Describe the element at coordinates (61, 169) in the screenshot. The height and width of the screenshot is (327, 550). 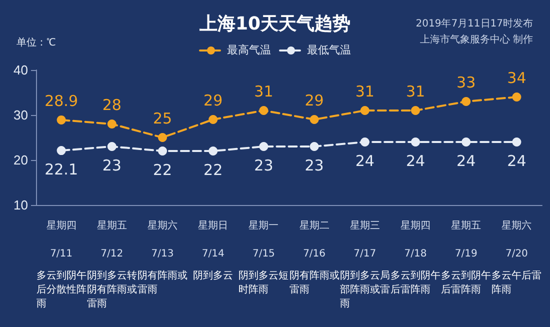
I see `data-label: 22.1` at that location.